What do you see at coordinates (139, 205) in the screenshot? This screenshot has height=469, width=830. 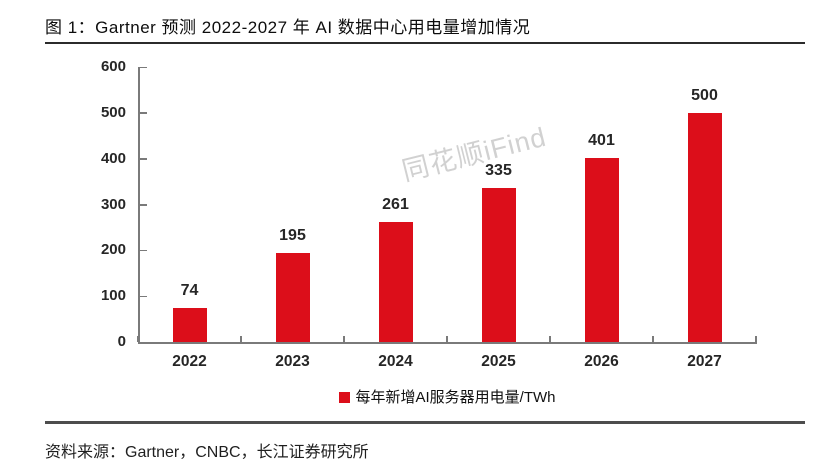 I see `y-axis-line` at bounding box center [139, 205].